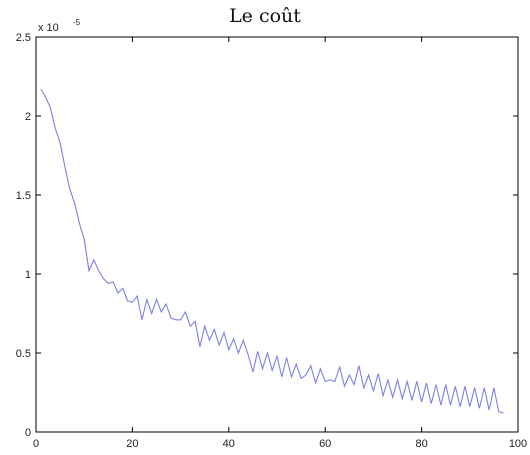 The image size is (530, 455). Describe the element at coordinates (421, 444) in the screenshot. I see `x-tick-label: 80` at that location.